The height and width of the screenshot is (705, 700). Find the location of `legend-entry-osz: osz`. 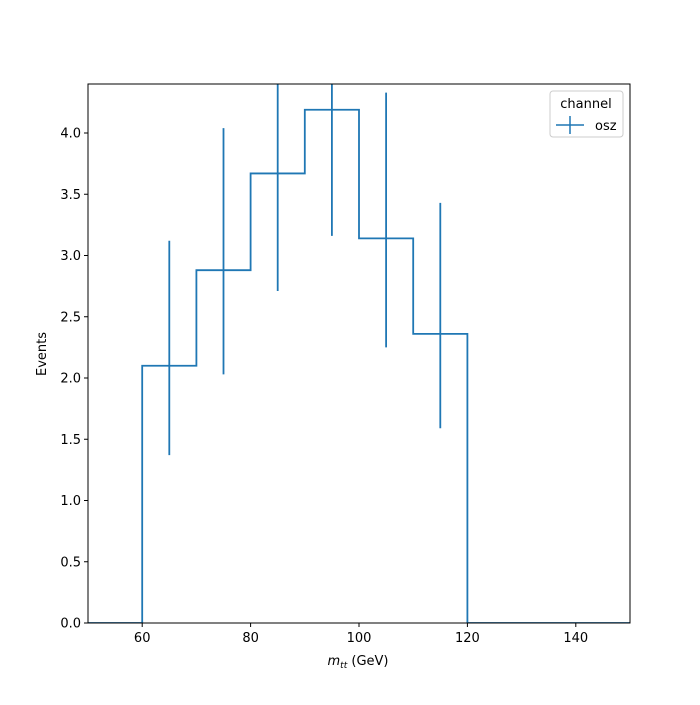

legend-entry-osz: osz is located at coordinates (606, 126).